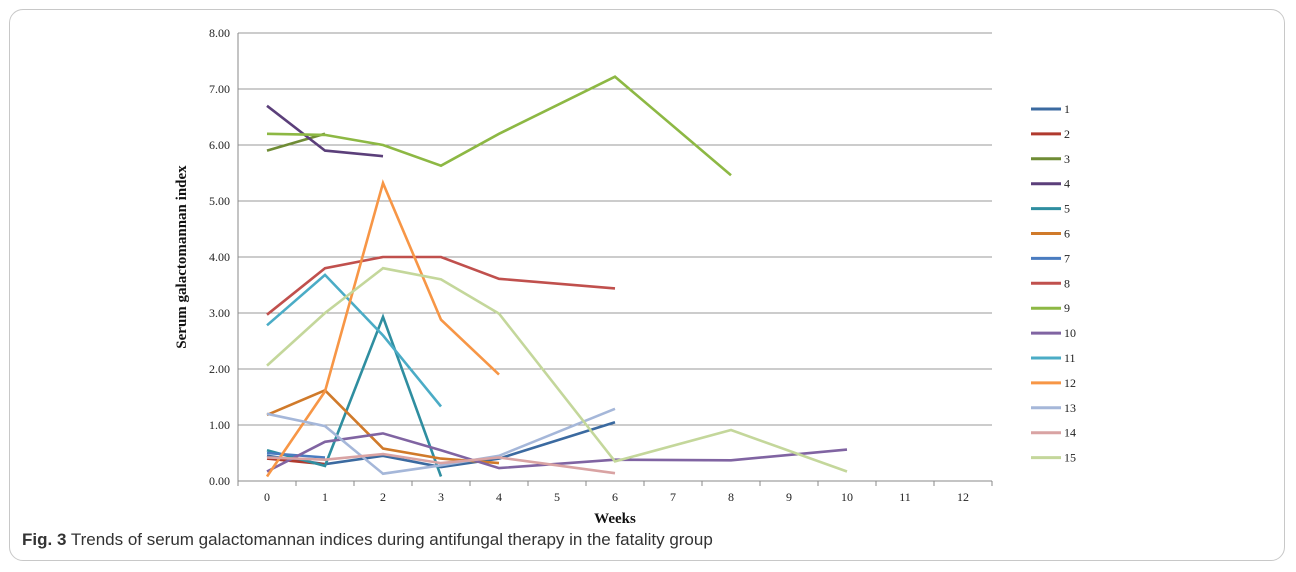 The width and height of the screenshot is (1296, 572). Describe the element at coordinates (1070, 458) in the screenshot. I see `legend-label-15: 15` at that location.